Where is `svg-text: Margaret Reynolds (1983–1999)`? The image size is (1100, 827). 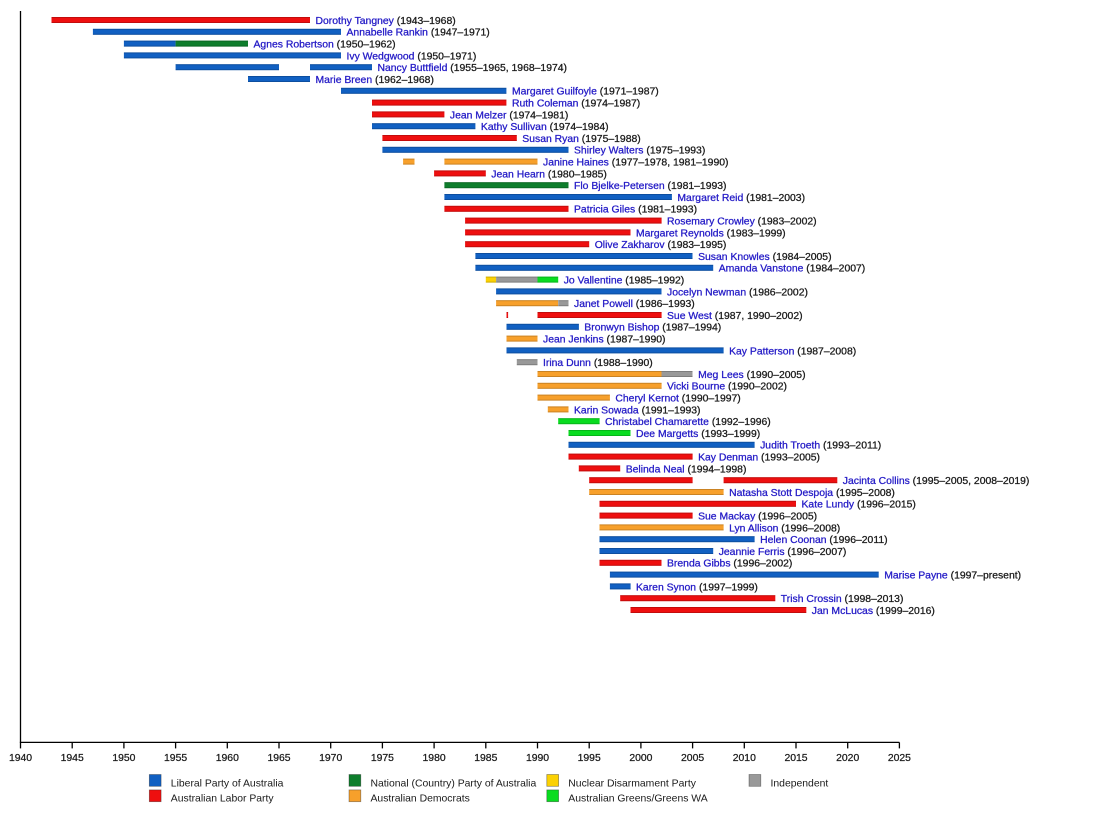 svg-text: Margaret Reynolds (1983–1999) is located at coordinates (711, 233).